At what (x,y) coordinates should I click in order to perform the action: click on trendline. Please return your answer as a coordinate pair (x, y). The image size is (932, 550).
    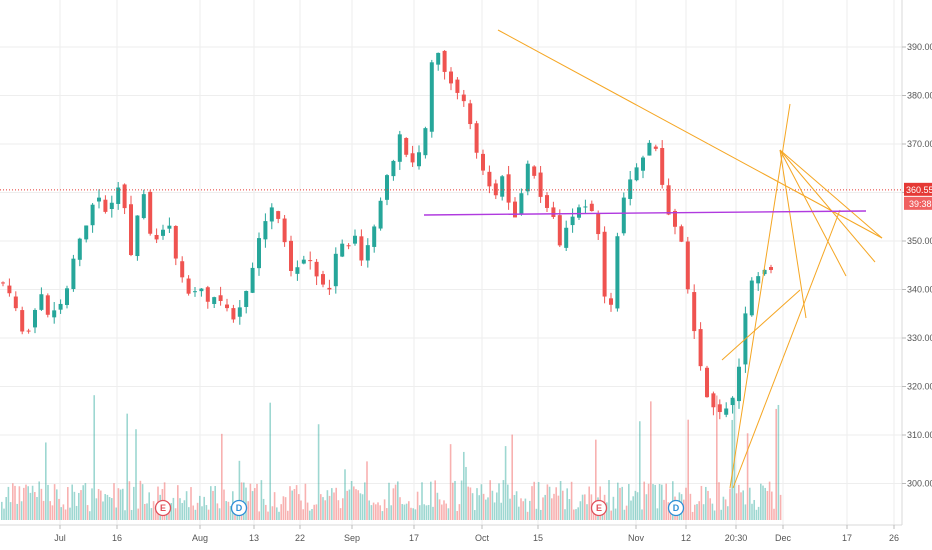
    Looking at the image, I should click on (813, 213).